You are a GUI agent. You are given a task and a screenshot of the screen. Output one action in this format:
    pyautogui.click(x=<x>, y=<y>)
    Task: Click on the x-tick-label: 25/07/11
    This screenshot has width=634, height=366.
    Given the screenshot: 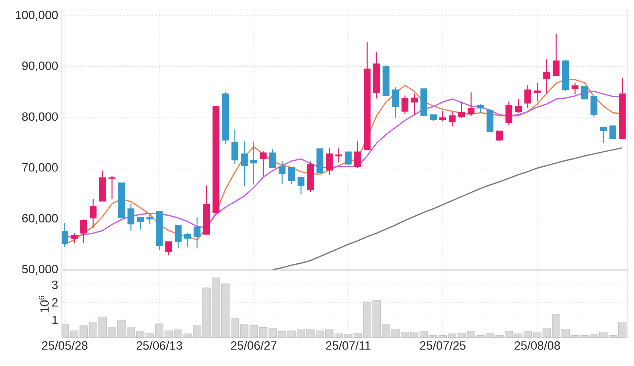 What is the action you would take?
    pyautogui.click(x=348, y=345)
    